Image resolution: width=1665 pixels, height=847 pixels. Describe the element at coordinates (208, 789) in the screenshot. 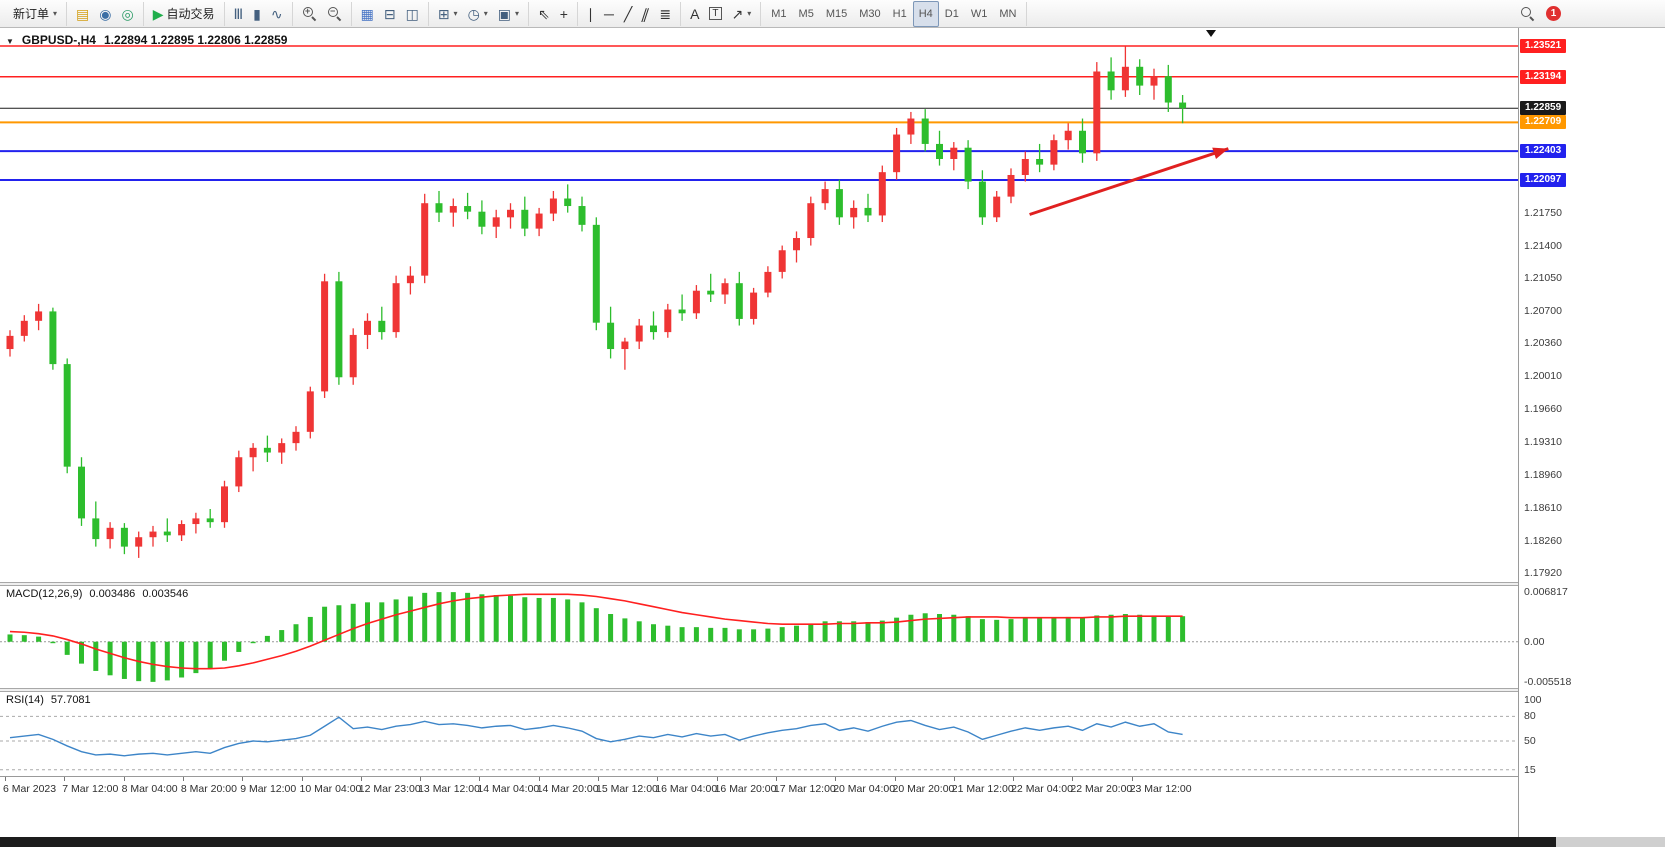

I see `time-axis-label: 8 Mar 20:00` at that location.